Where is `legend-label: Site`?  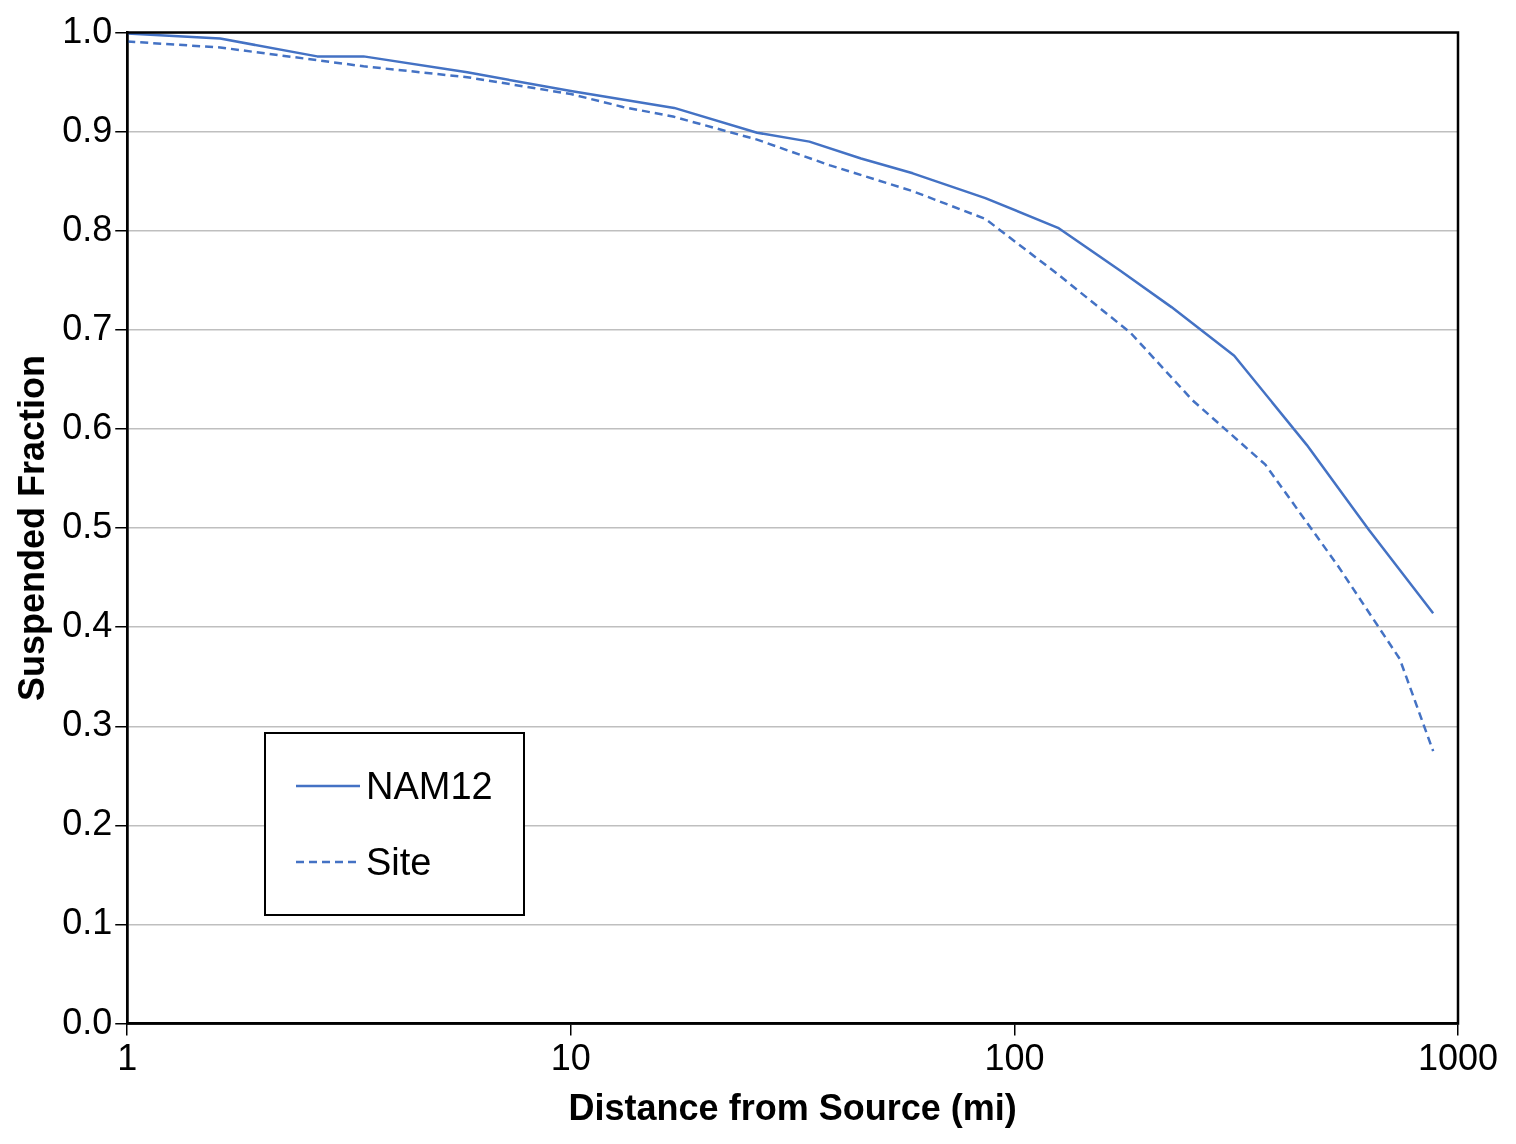 legend-label: Site is located at coordinates (399, 862).